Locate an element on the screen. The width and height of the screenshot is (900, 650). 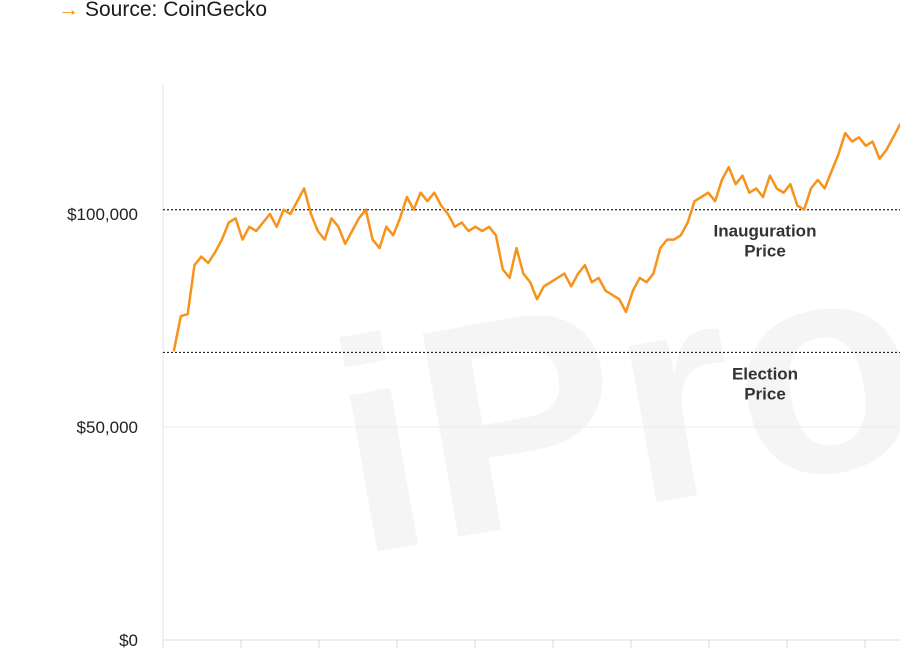
reference-label: Inauguration Price is located at coordinates (765, 241).